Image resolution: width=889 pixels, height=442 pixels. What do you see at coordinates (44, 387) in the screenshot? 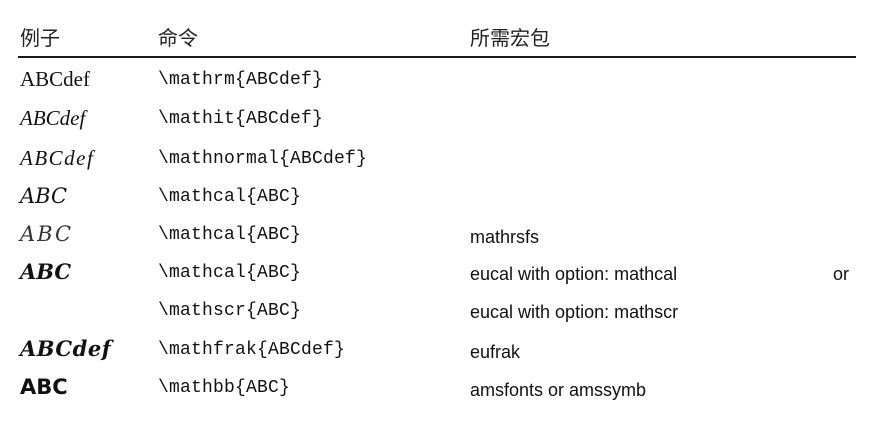
I see `example-mathbb: ABC` at bounding box center [44, 387].